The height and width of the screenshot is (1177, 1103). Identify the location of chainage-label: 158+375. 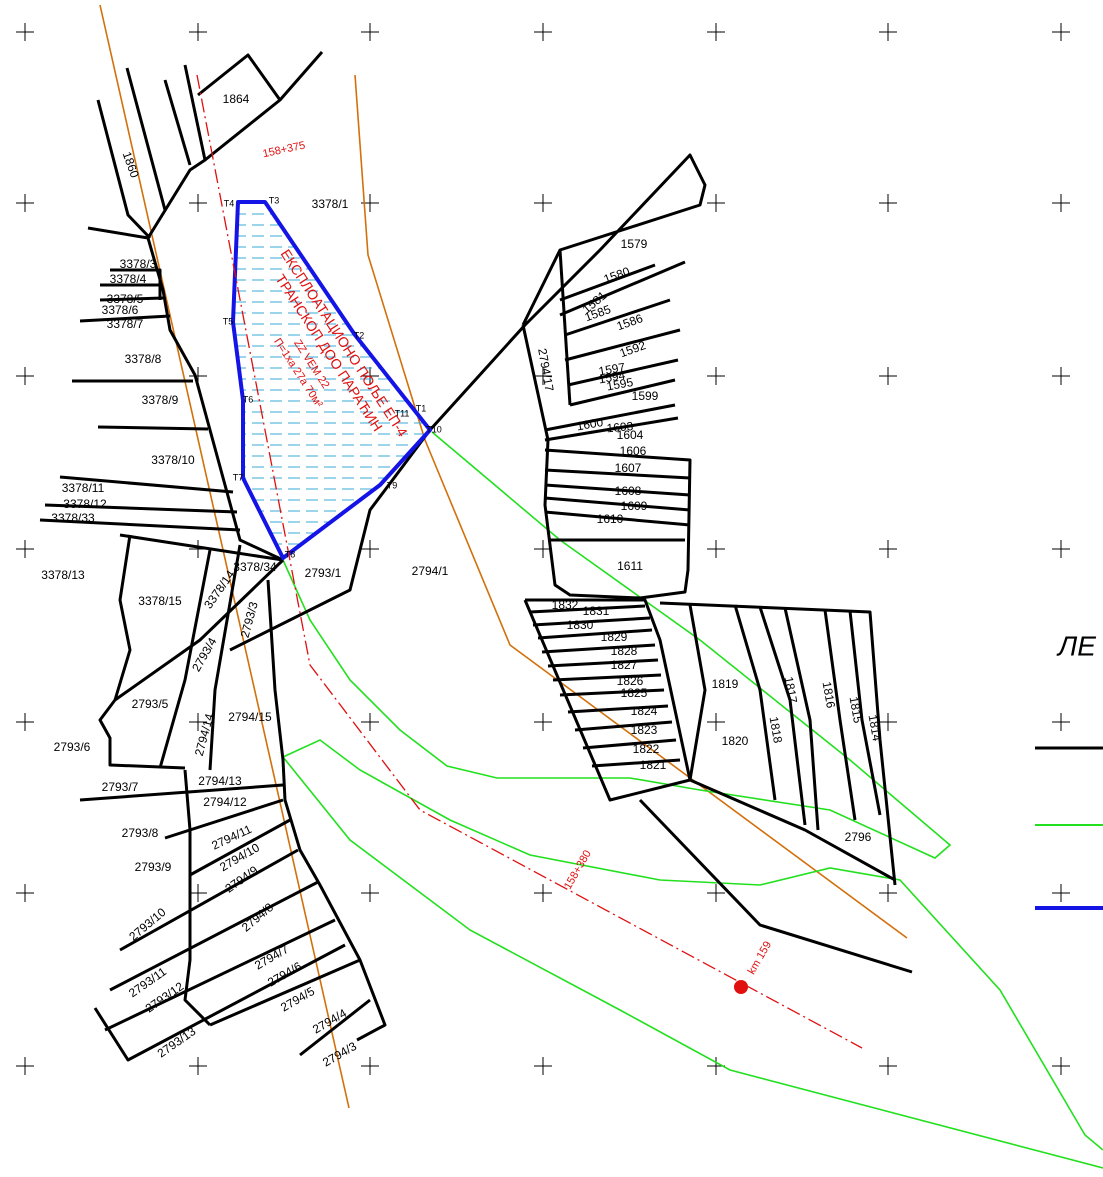
(284, 150).